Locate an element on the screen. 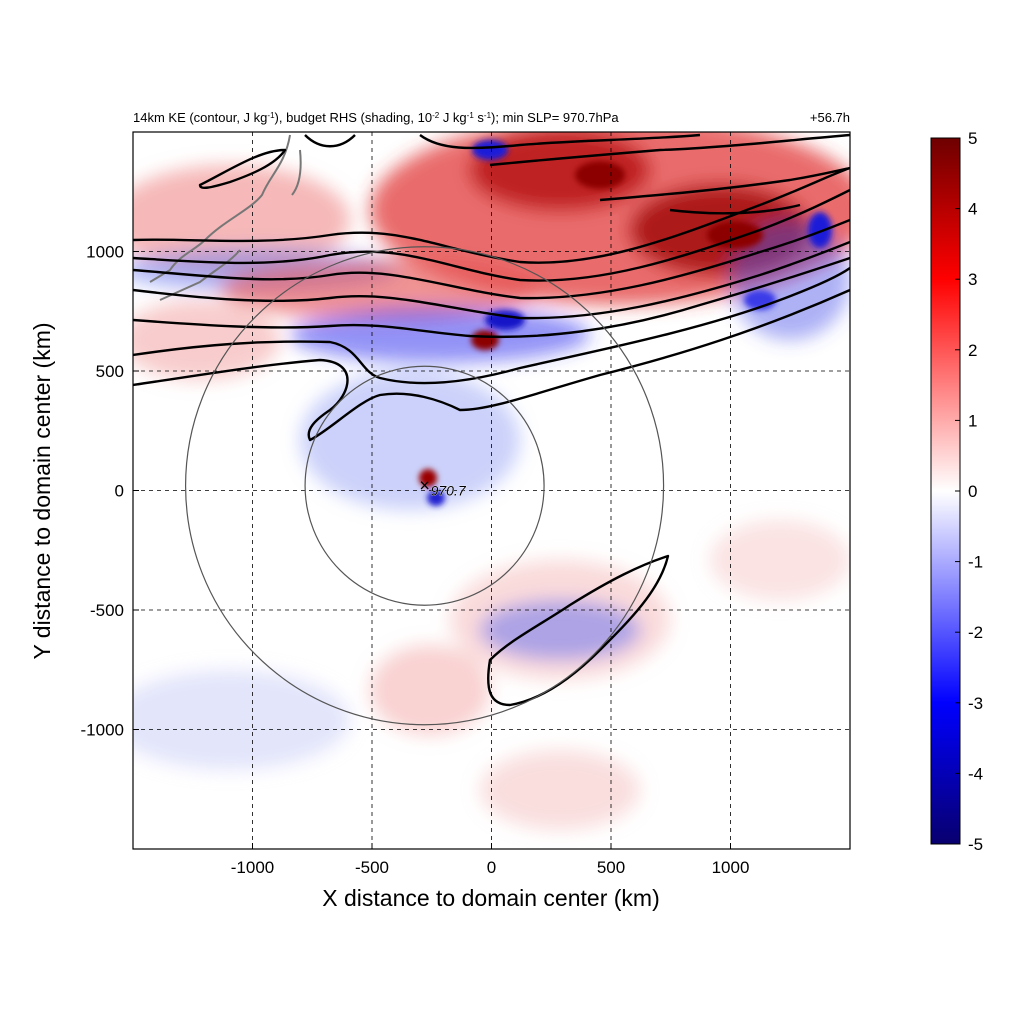 The width and height of the screenshot is (1024, 1024). coastline is located at coordinates (225, 217).